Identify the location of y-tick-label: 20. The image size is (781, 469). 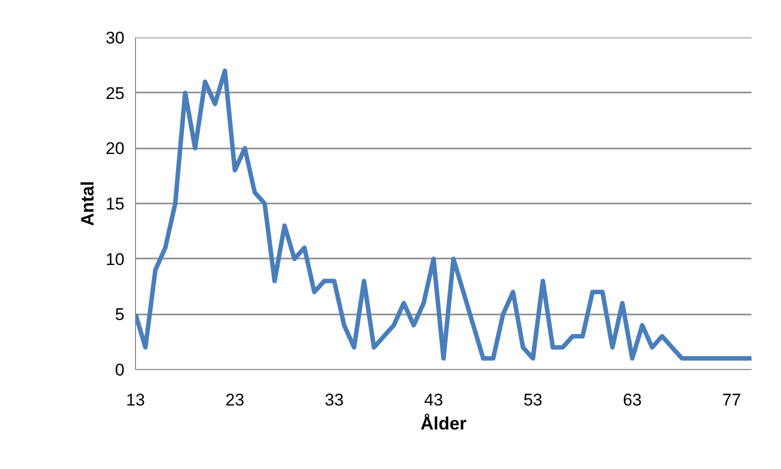
(115, 148).